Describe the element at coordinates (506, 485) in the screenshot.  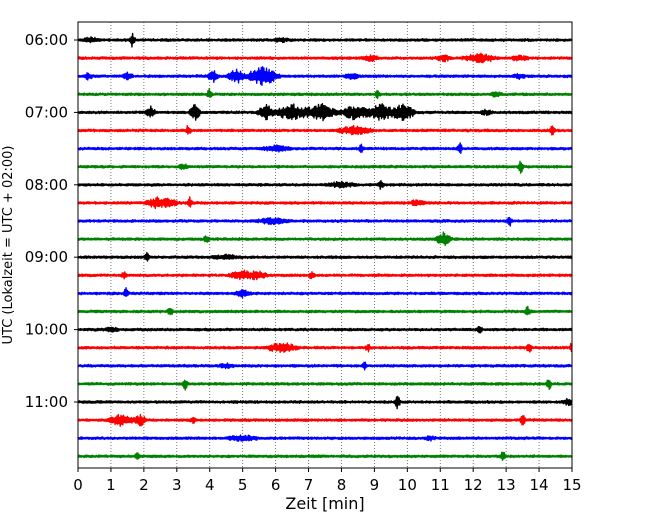
I see `x-tick-label-13: 13` at that location.